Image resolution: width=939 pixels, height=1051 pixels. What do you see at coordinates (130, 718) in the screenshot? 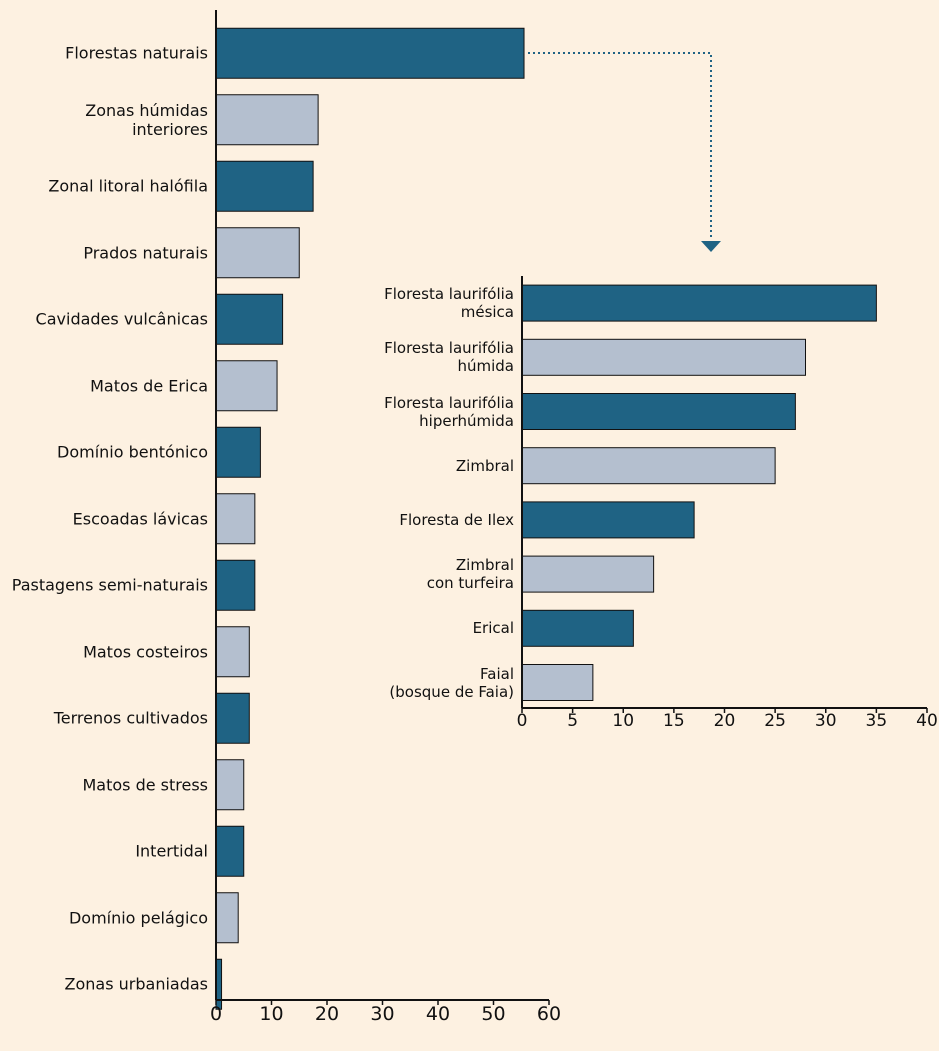
I see `y-tick-label: Terrenos cultivados` at bounding box center [130, 718].